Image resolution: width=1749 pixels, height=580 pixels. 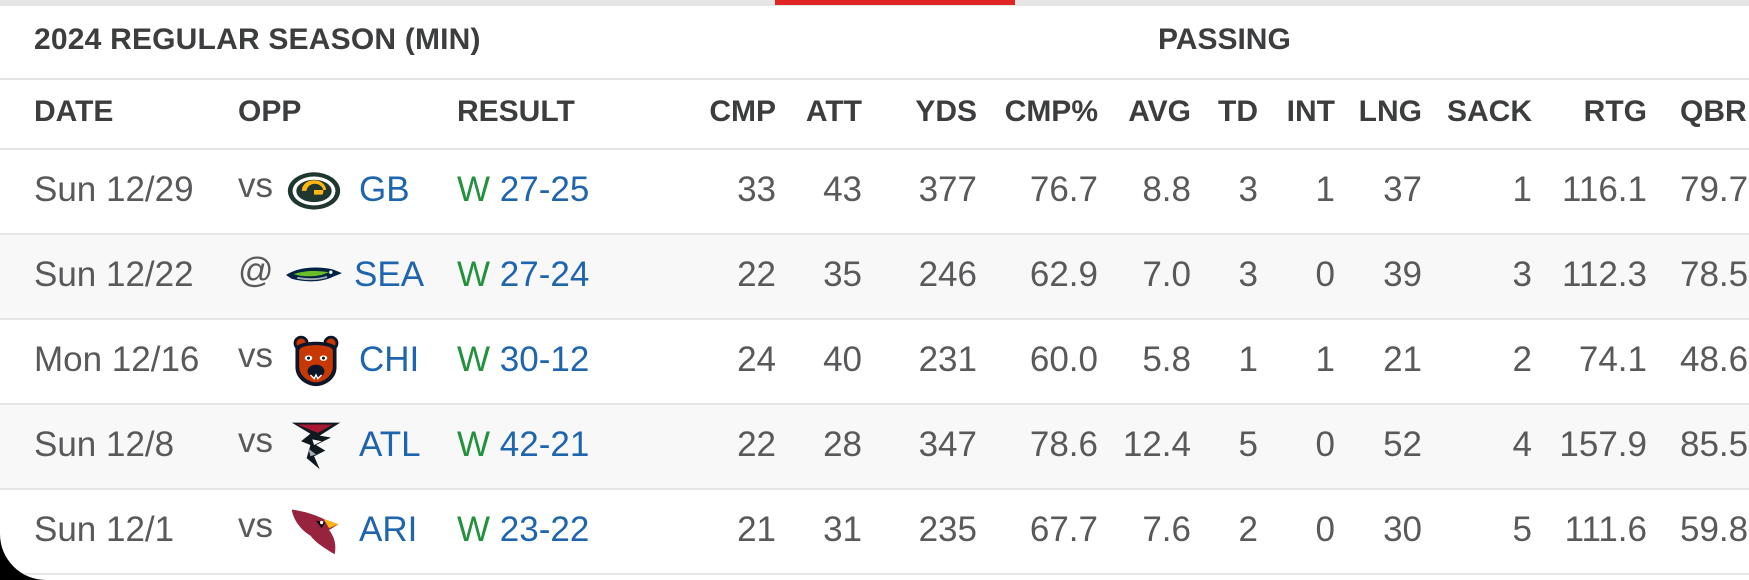 What do you see at coordinates (314, 190) in the screenshot?
I see `packers-logo-icon` at bounding box center [314, 190].